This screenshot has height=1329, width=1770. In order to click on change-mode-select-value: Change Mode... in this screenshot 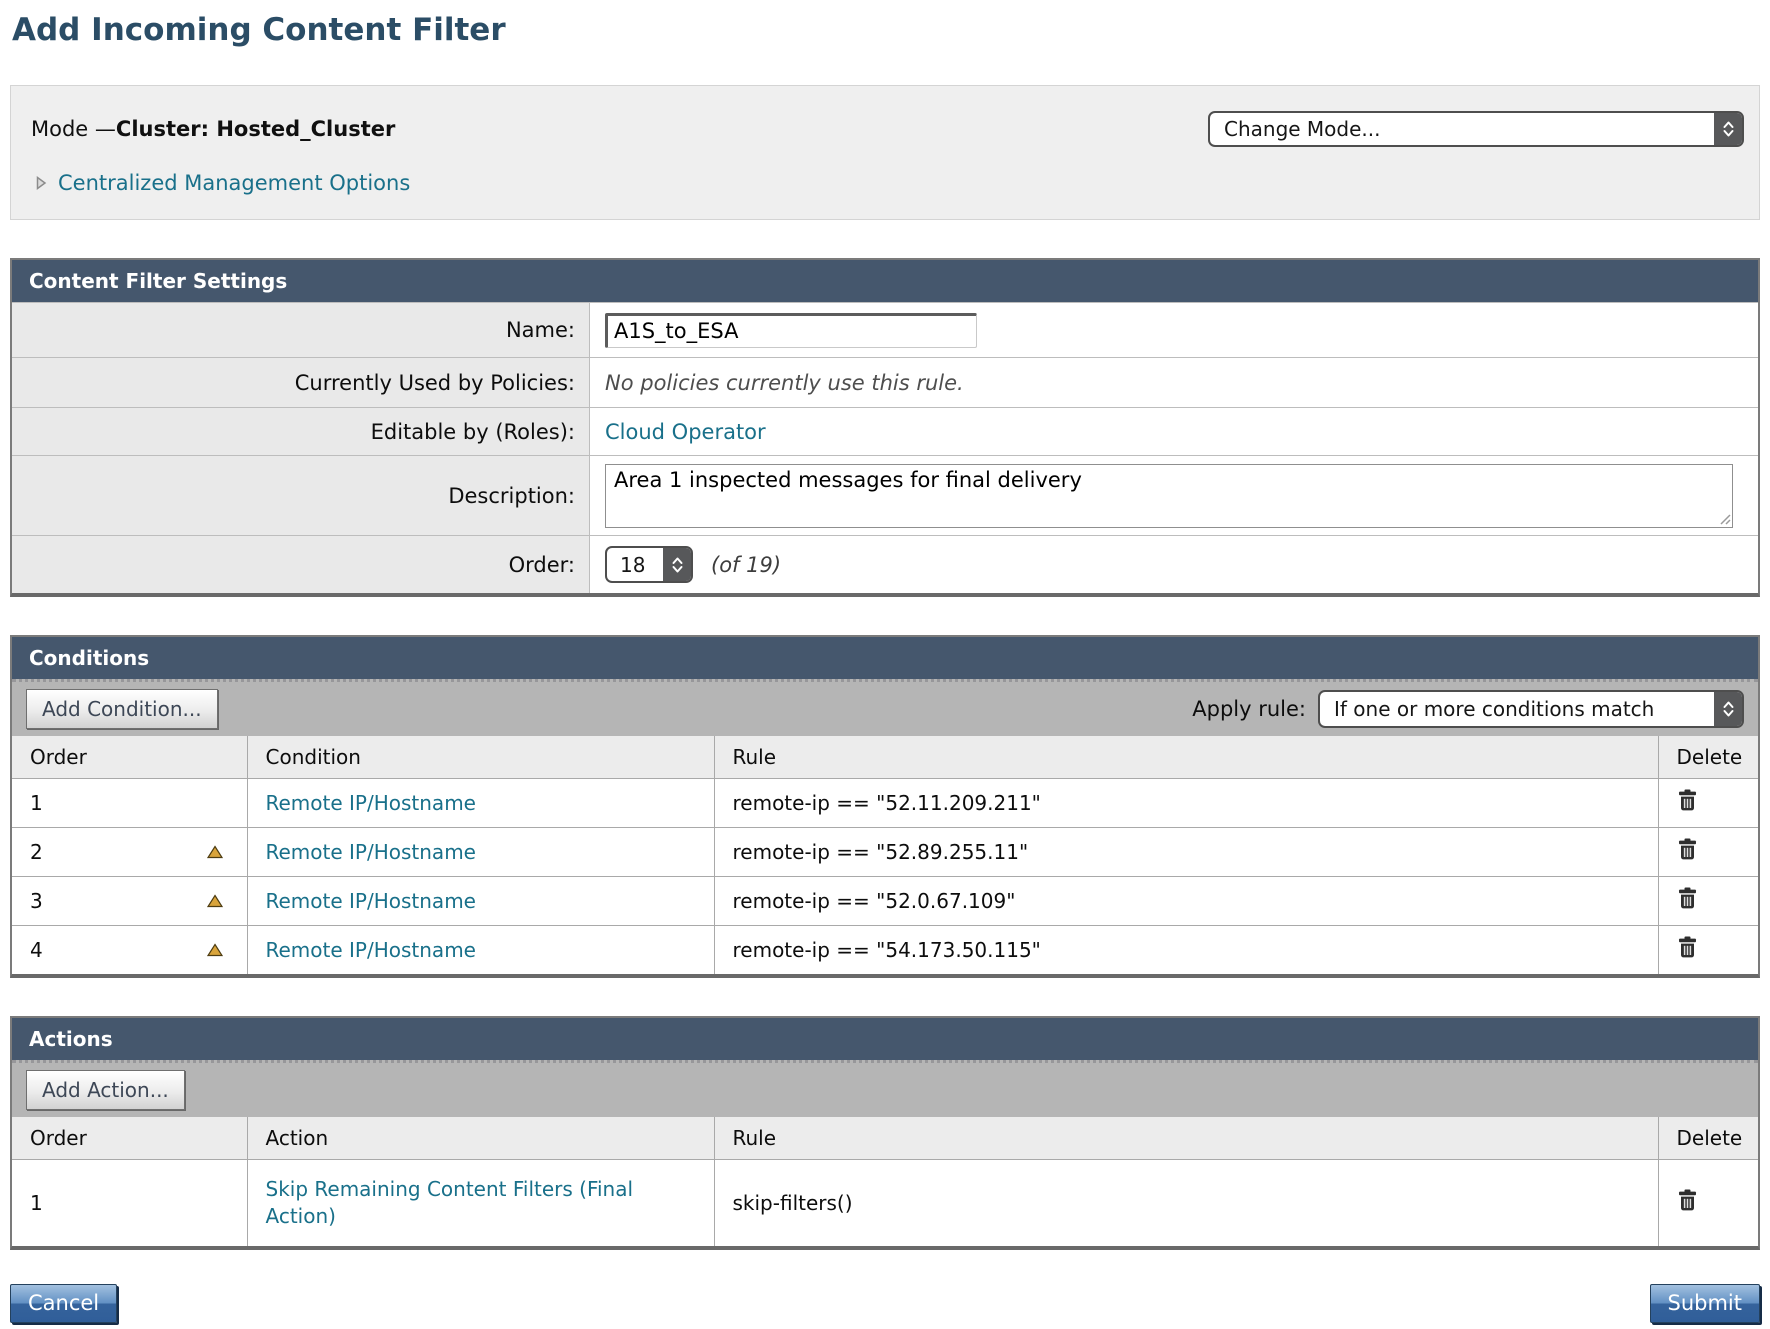, I will do `click(1302, 129)`.